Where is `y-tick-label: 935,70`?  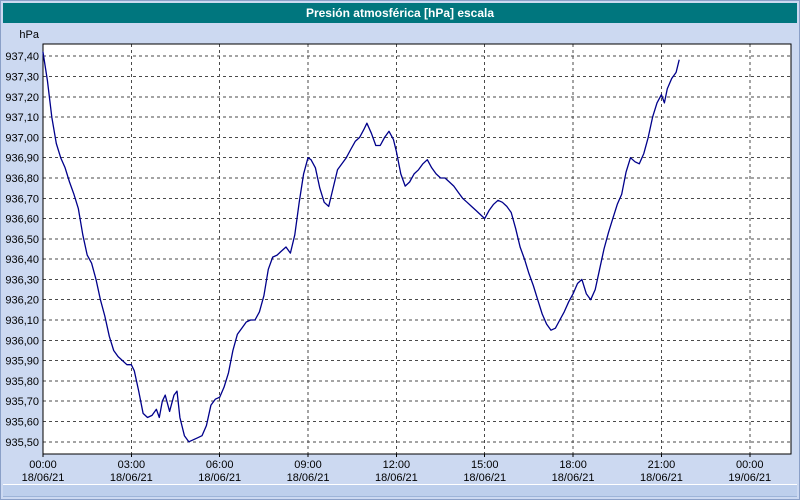 y-tick-label: 935,70 is located at coordinates (22, 402).